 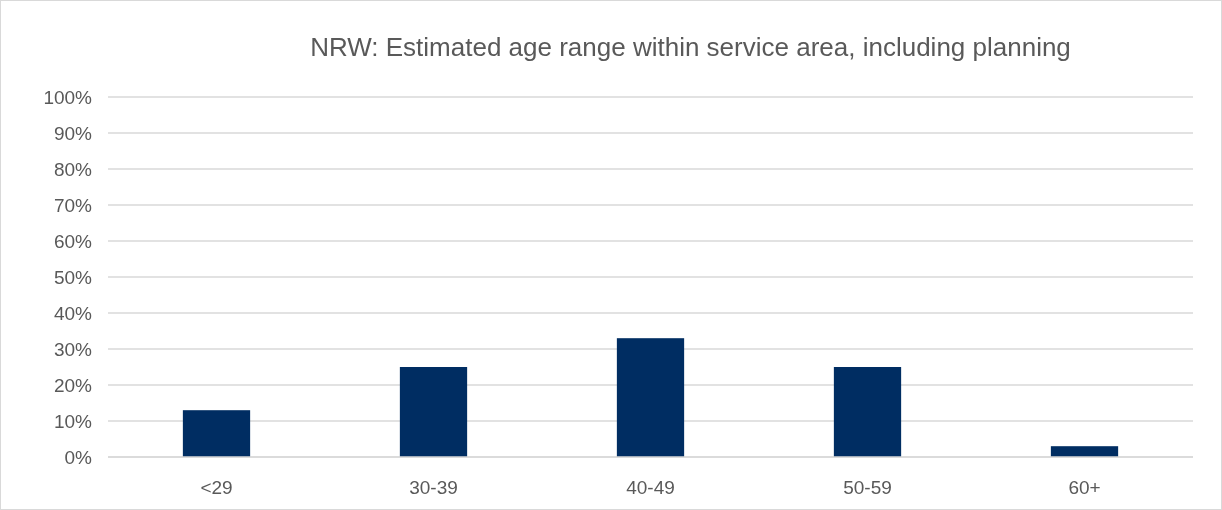 I want to click on y-tick-label: 60%, so click(x=73, y=241).